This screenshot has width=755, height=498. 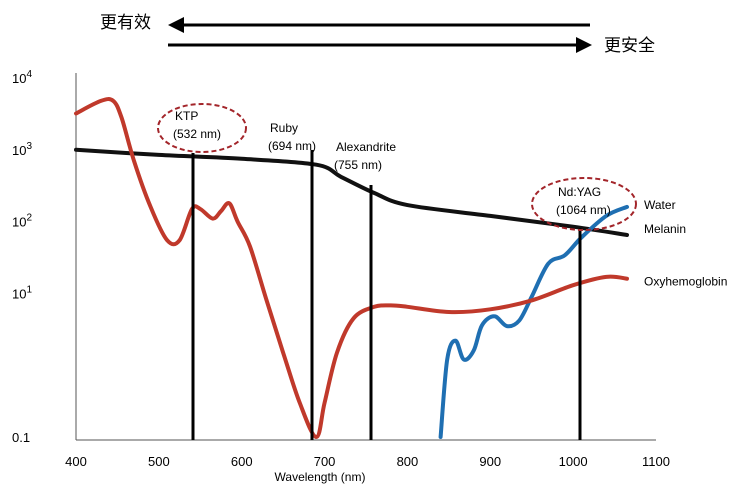 What do you see at coordinates (377, 34) in the screenshot?
I see `arrow-group: 更有效 更安全` at bounding box center [377, 34].